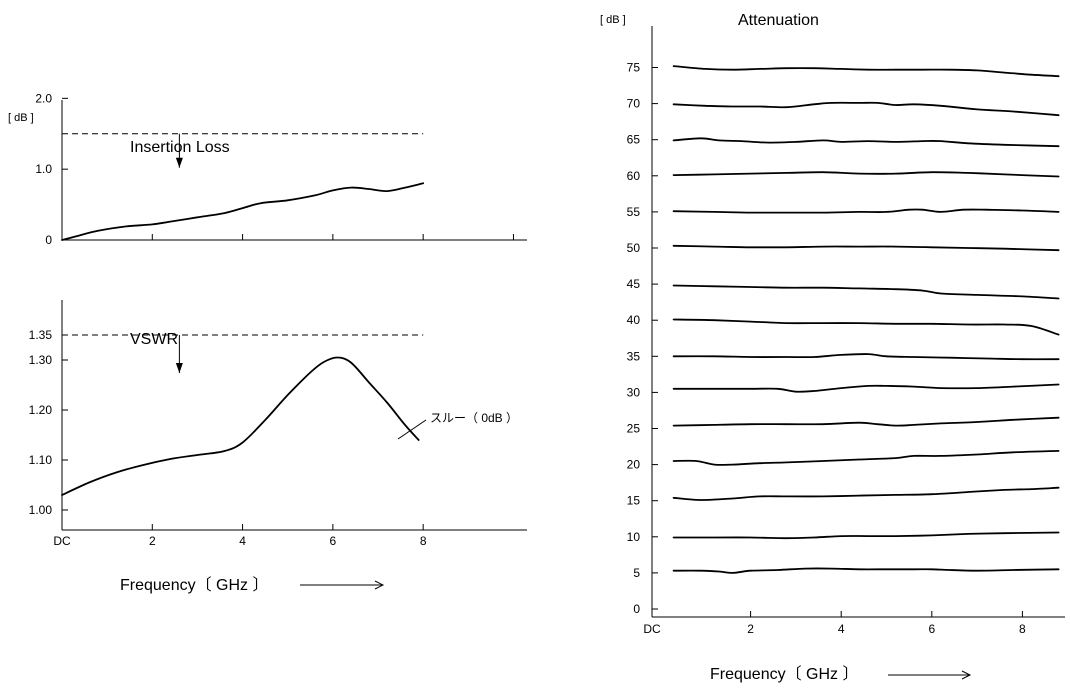  Describe the element at coordinates (930, 675) in the screenshot. I see `attenuation-x-axis-arrow` at that location.